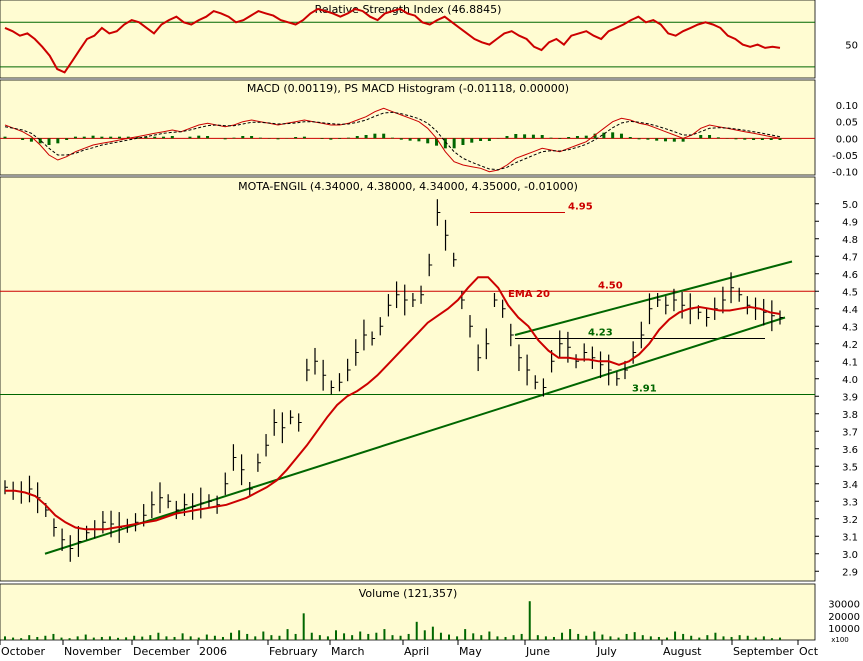 The width and height of the screenshot is (863, 661). I want to click on macd-tick-label: 0.00, so click(847, 139).